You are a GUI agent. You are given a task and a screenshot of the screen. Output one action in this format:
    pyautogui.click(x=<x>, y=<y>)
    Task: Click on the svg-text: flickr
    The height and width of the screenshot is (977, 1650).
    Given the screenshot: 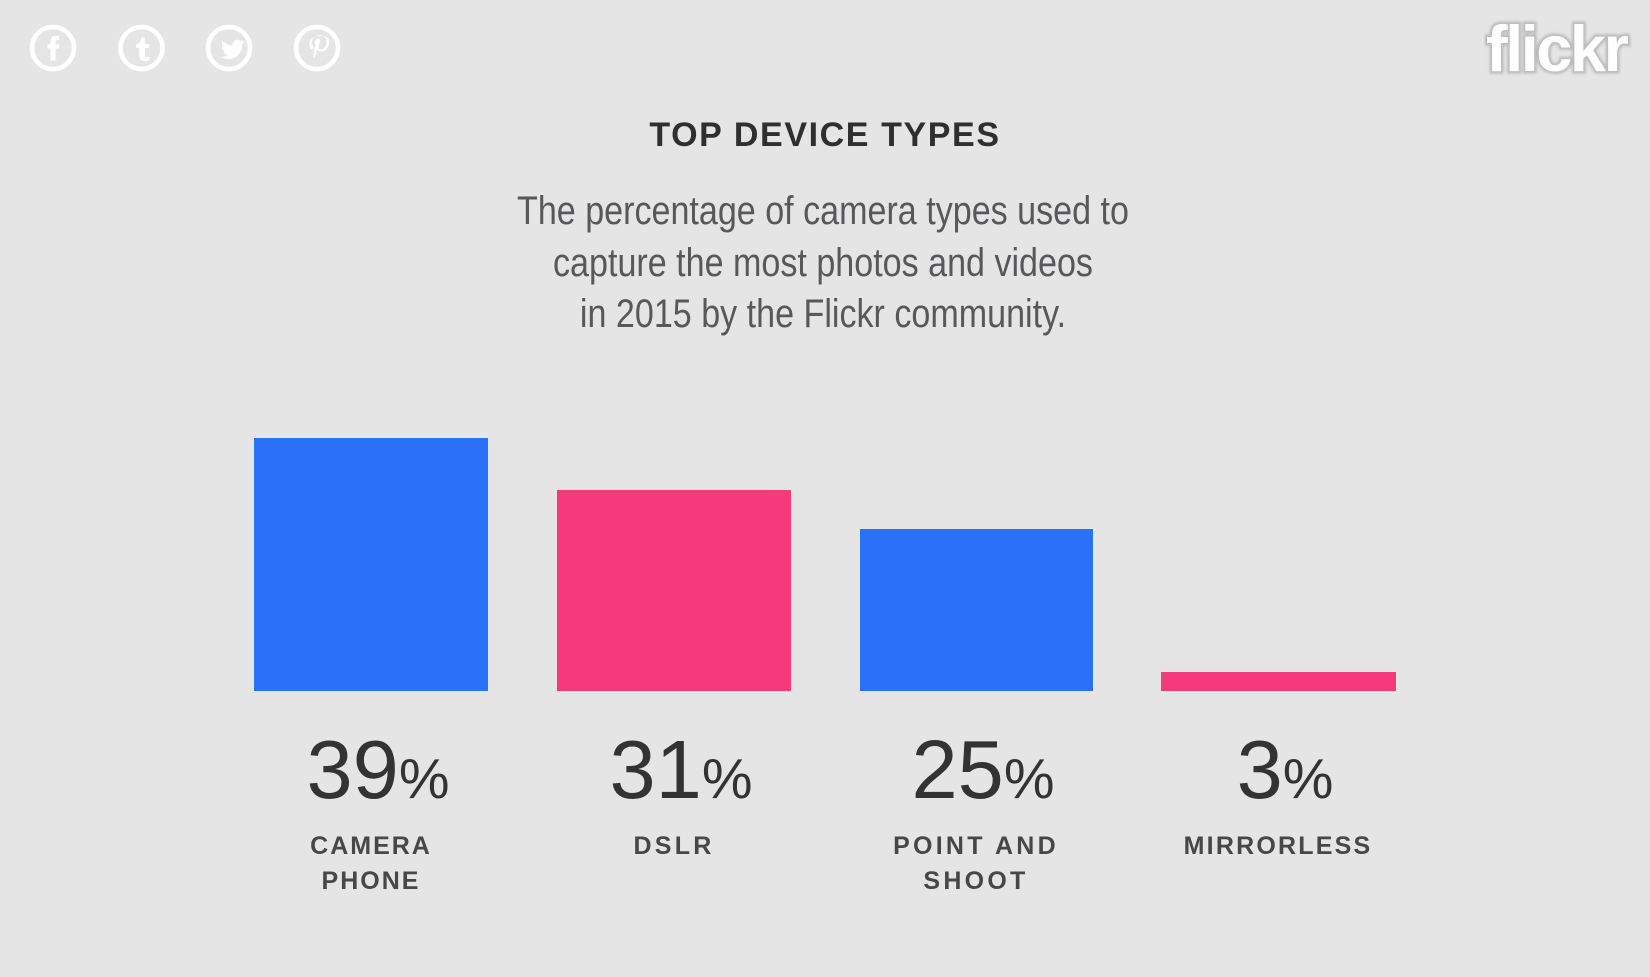 What is the action you would take?
    pyautogui.click(x=1557, y=48)
    